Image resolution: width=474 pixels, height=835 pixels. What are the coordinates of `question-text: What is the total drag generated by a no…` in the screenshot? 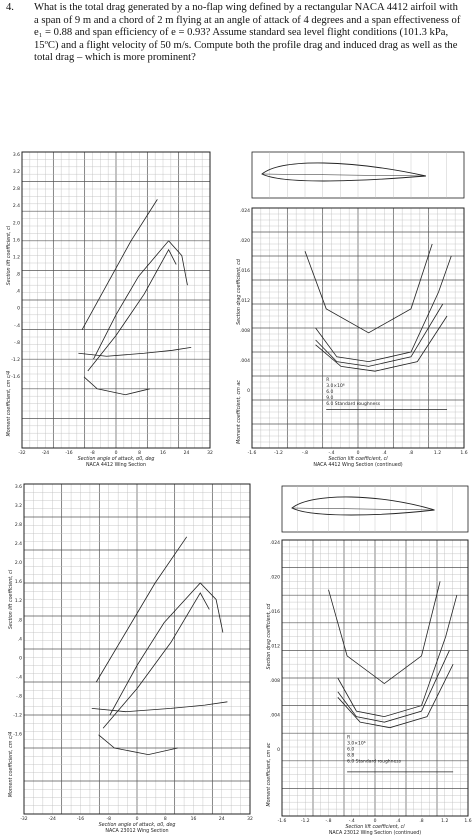 It's located at (247, 33).